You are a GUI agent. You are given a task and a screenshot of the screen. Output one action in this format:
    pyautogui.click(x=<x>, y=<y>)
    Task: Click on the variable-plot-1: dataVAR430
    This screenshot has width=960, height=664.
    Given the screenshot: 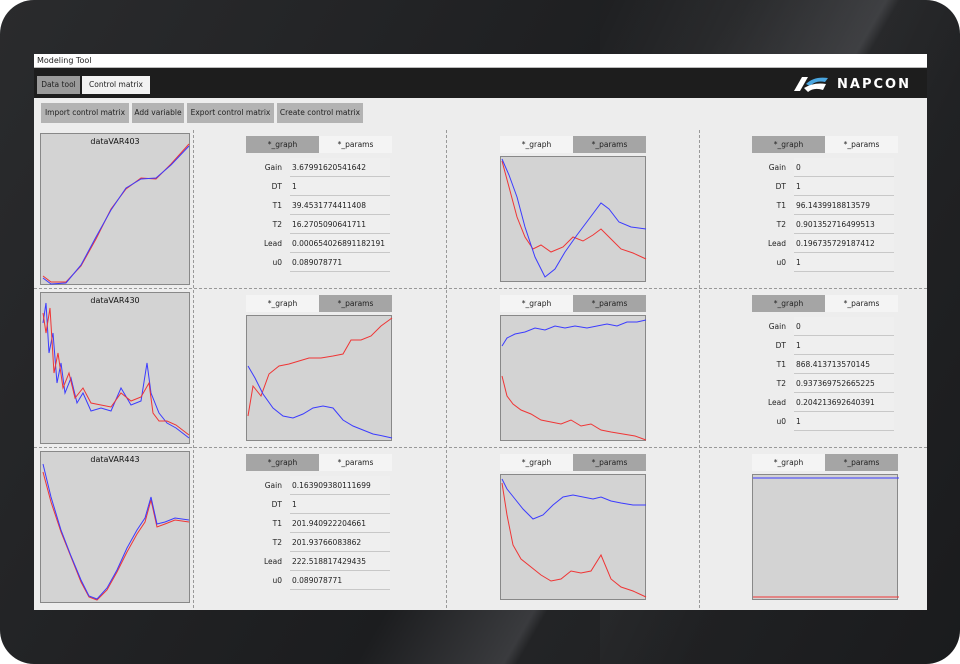 What is the action you would take?
    pyautogui.click(x=115, y=368)
    